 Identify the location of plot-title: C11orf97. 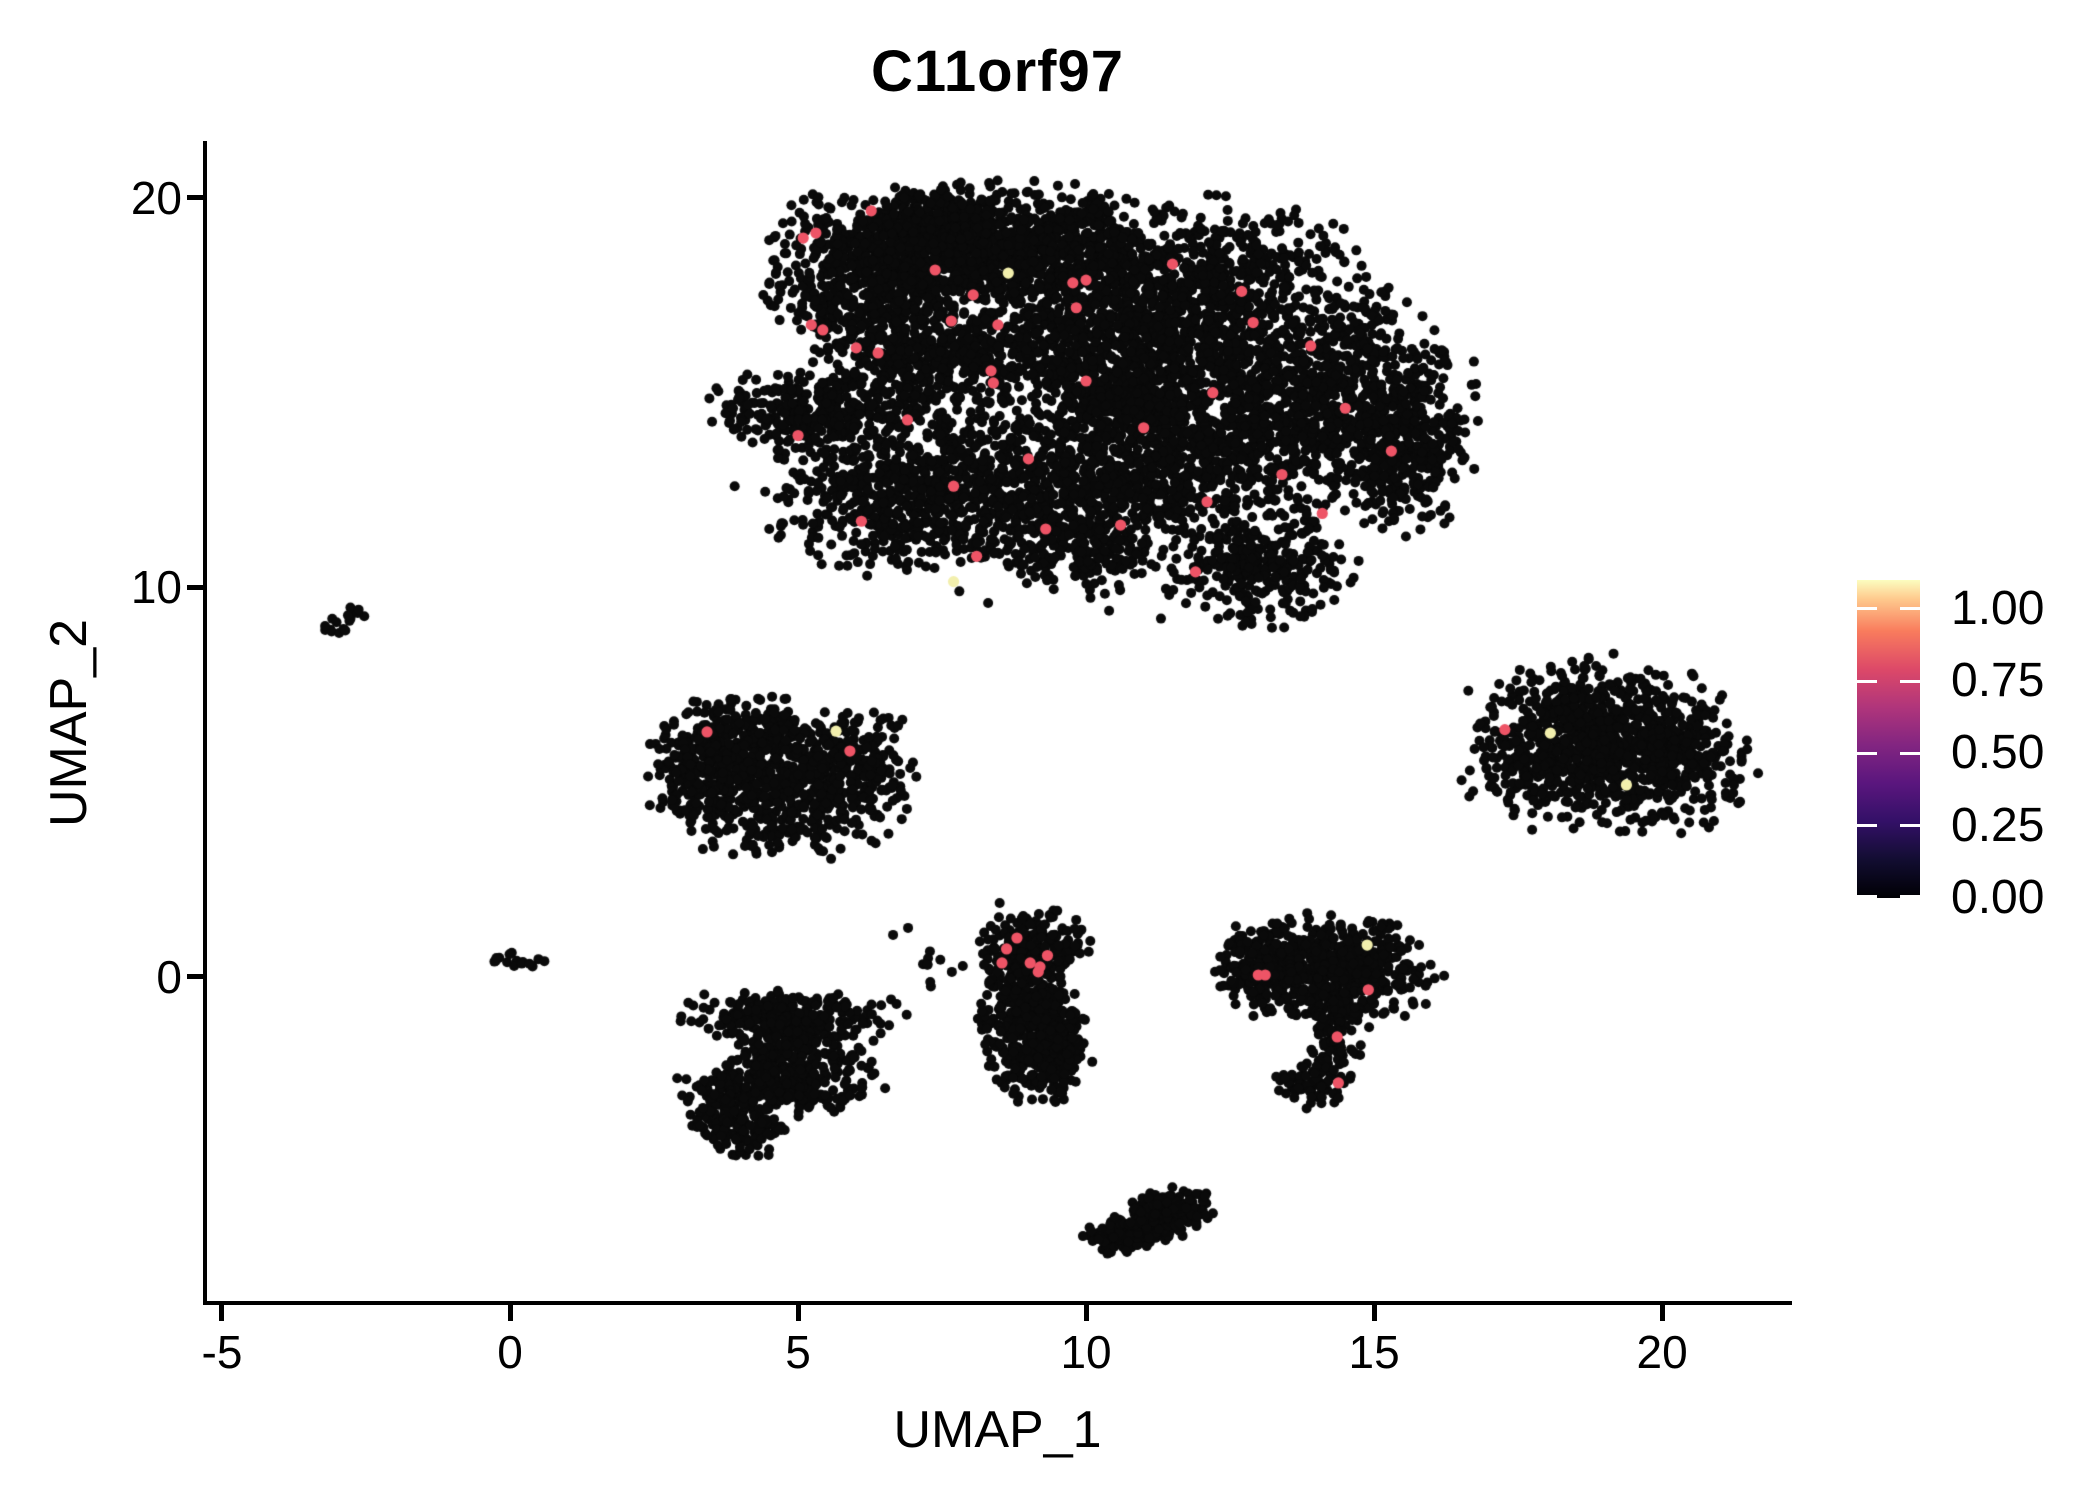
(997, 71).